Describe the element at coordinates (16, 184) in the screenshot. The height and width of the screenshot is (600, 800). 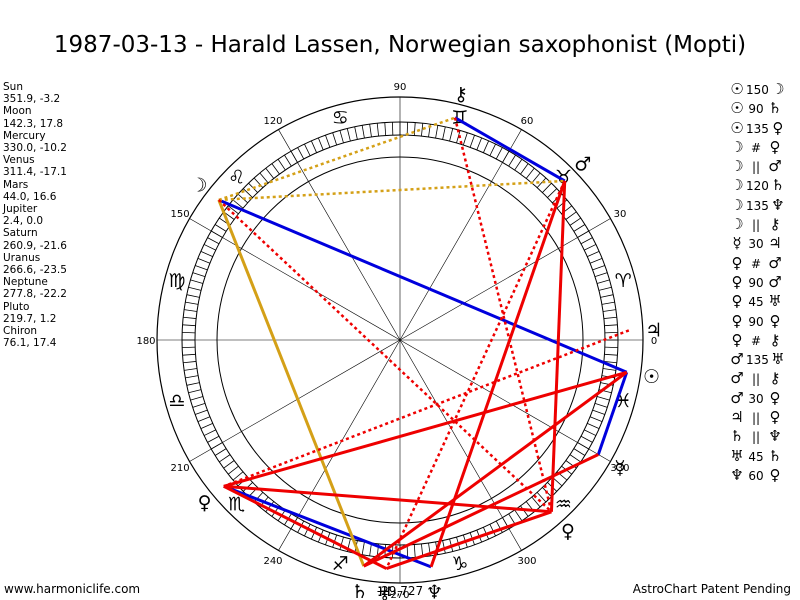
I see `planet-name-mars: Mars` at that location.